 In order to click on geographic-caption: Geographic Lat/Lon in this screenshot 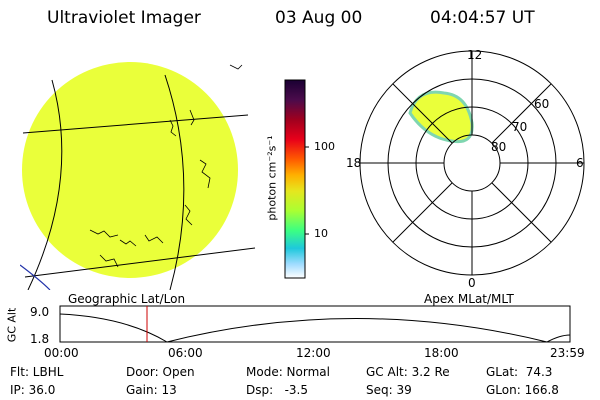, I will do `click(127, 299)`.